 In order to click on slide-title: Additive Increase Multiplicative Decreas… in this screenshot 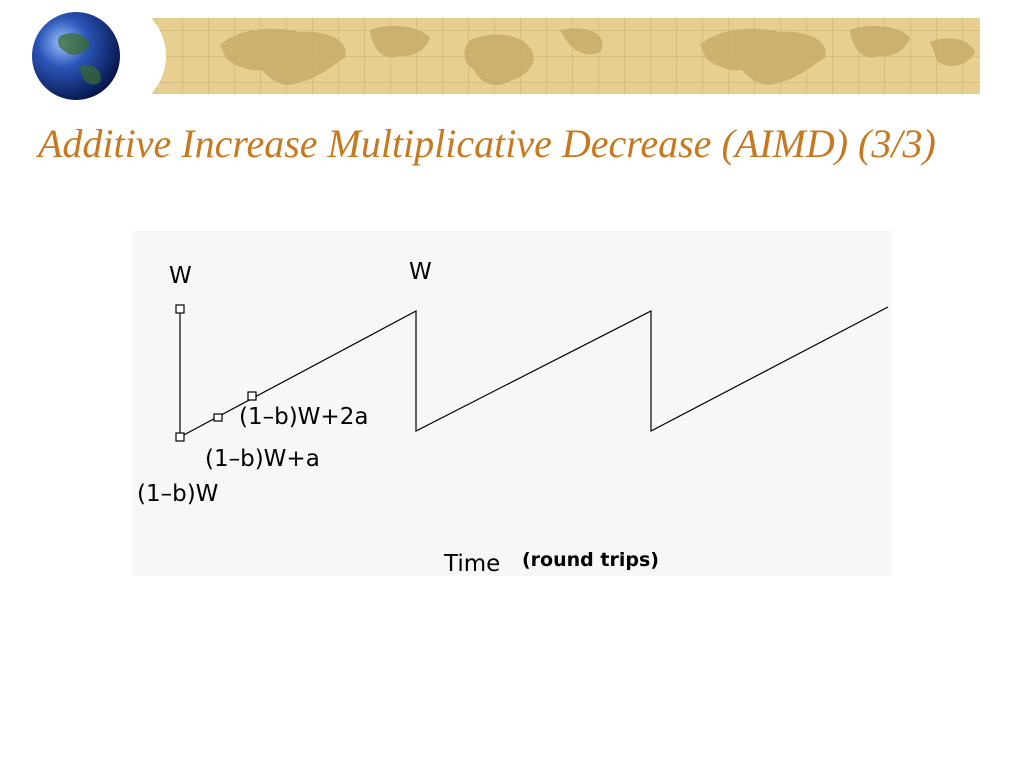, I will do `click(487, 143)`.